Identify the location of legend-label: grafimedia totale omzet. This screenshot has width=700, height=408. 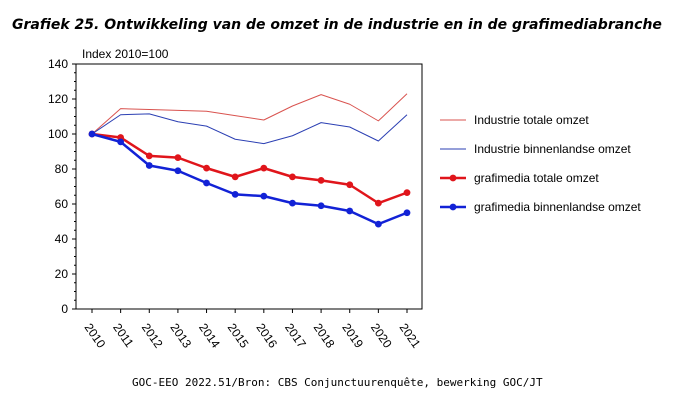
(536, 178).